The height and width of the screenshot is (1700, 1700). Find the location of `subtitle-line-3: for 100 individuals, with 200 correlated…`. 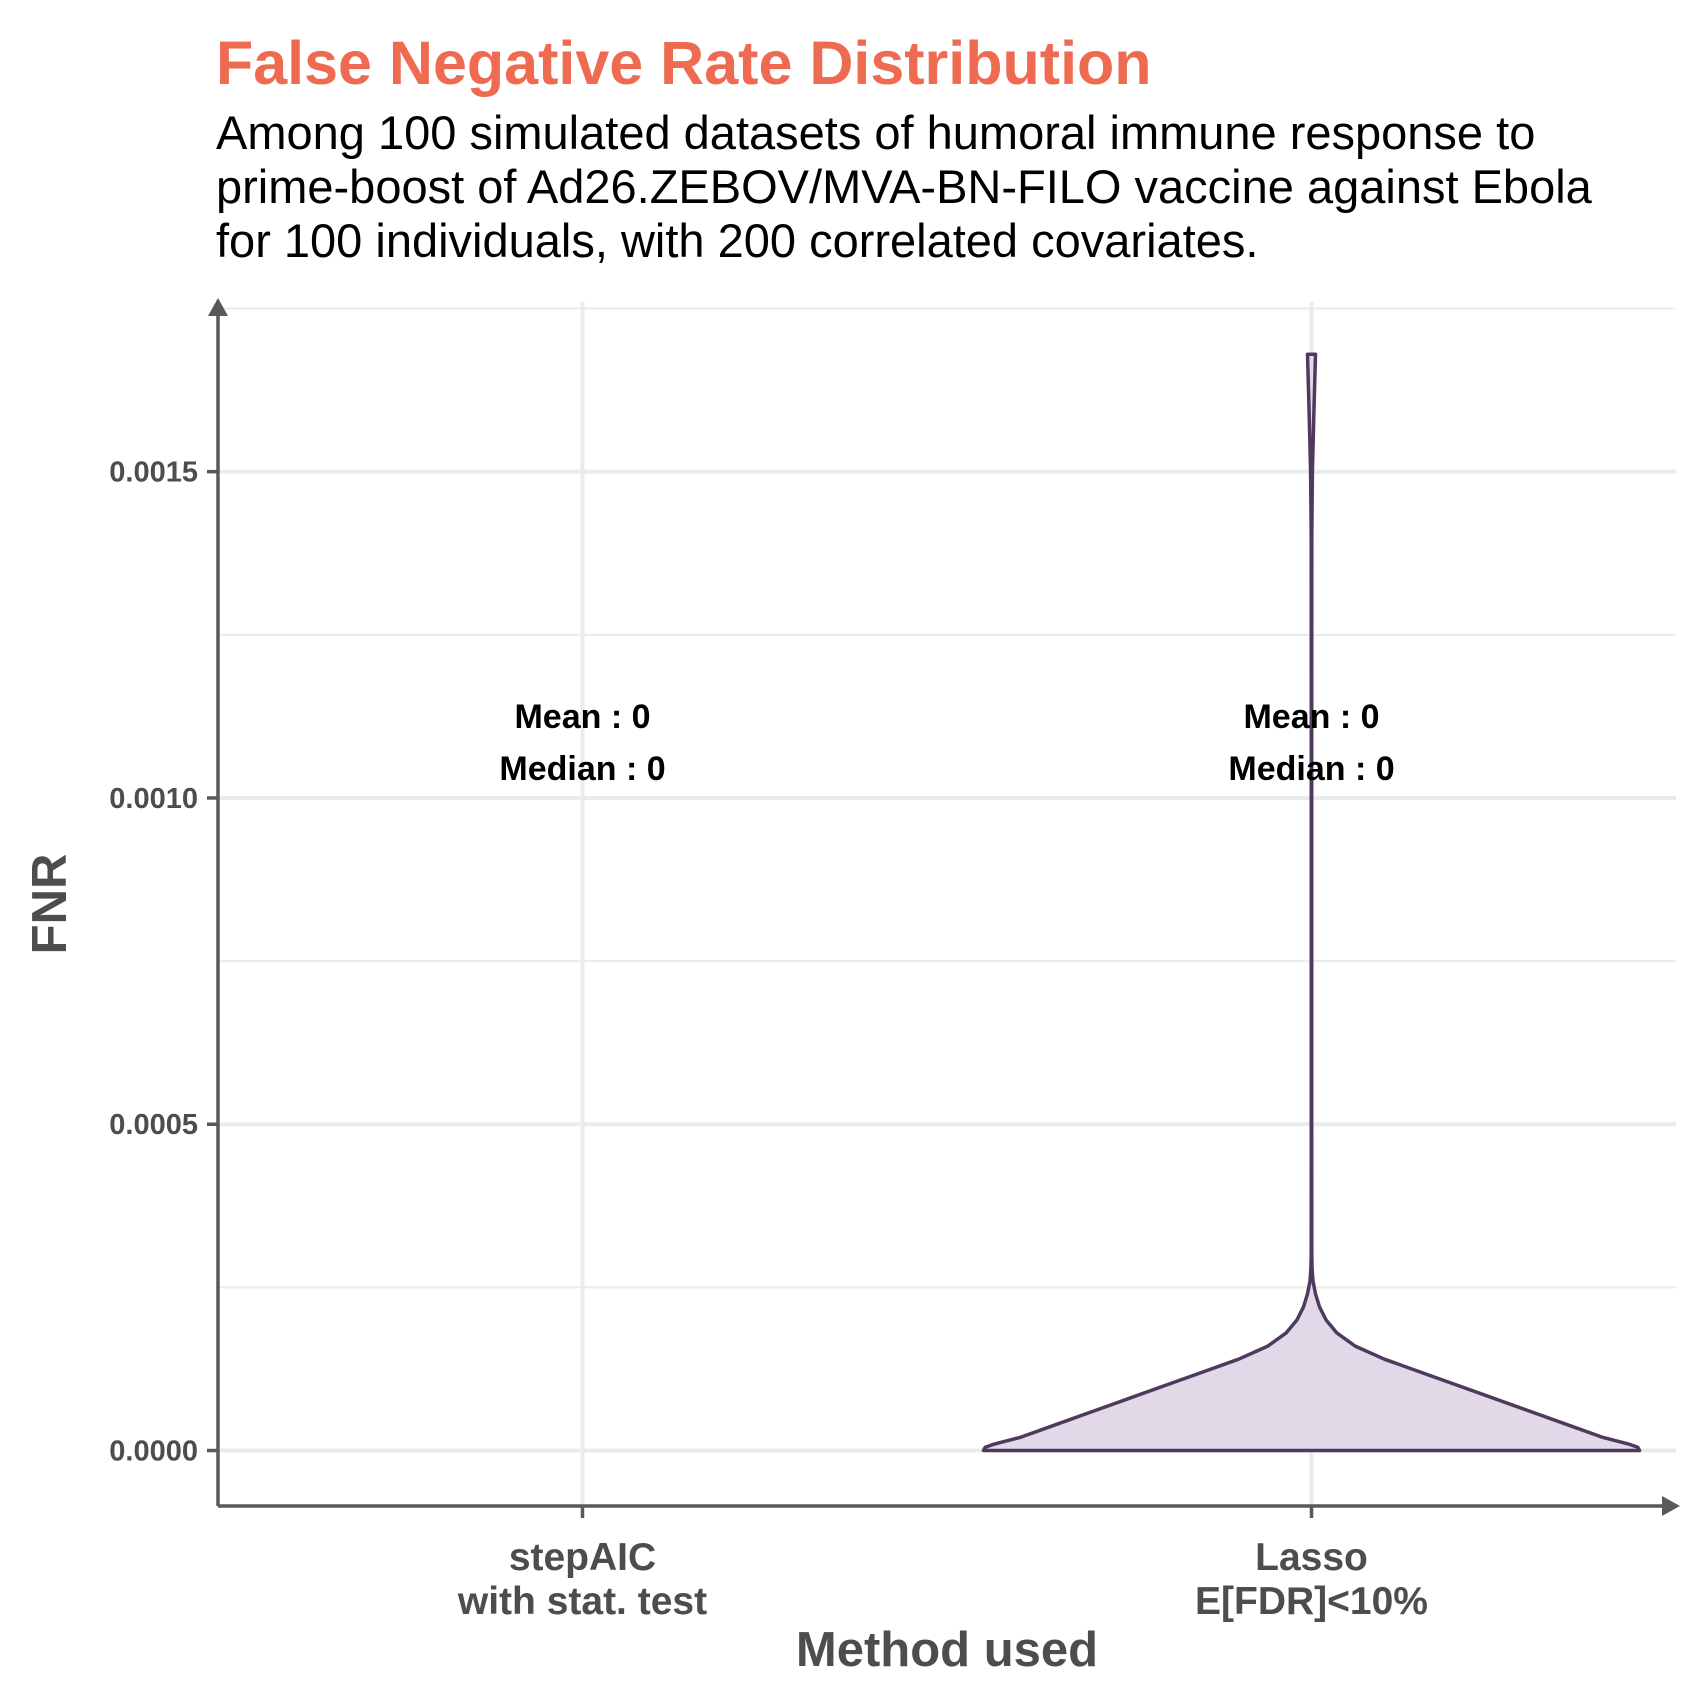

subtitle-line-3: for 100 individuals, with 200 correlated… is located at coordinates (737, 240).